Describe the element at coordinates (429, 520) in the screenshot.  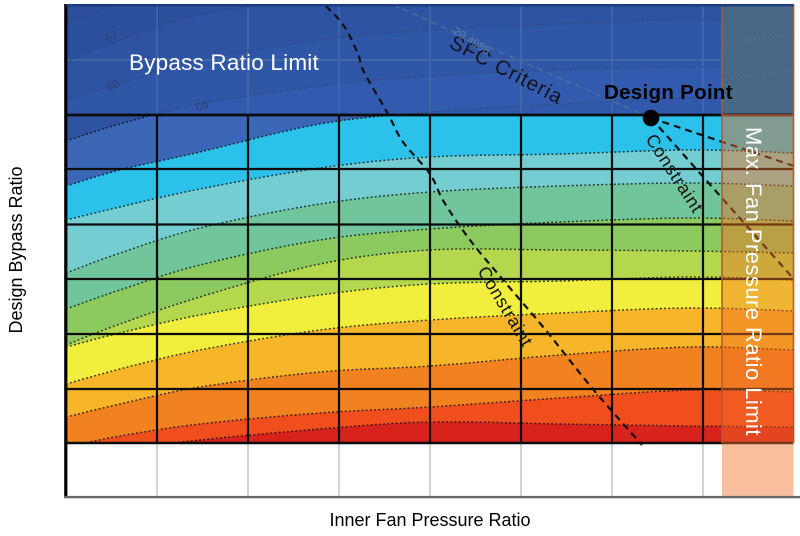
I see `svg-text: Inner Fan Pressure Ratio` at that location.